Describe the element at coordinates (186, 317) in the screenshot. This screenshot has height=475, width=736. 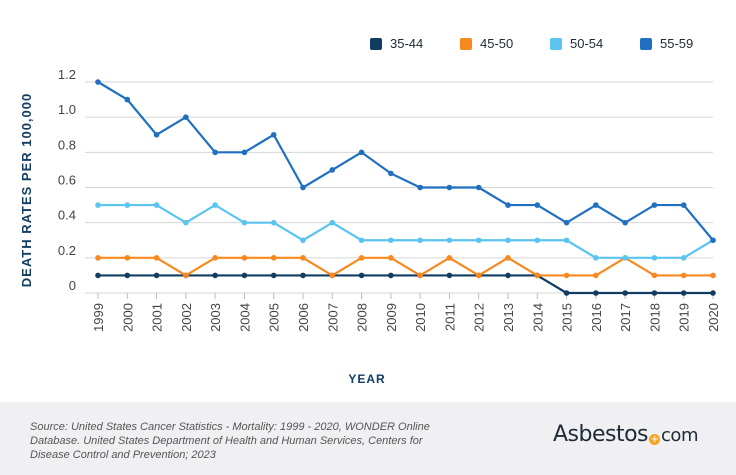
I see `x-tick-label: 2002` at that location.